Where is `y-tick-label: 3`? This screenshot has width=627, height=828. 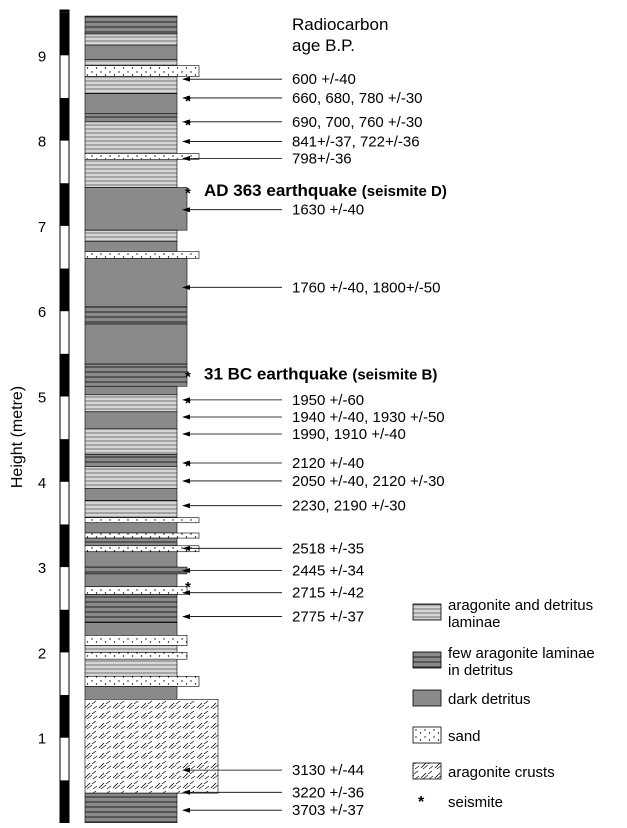
y-tick-label: 3 is located at coordinates (42, 568).